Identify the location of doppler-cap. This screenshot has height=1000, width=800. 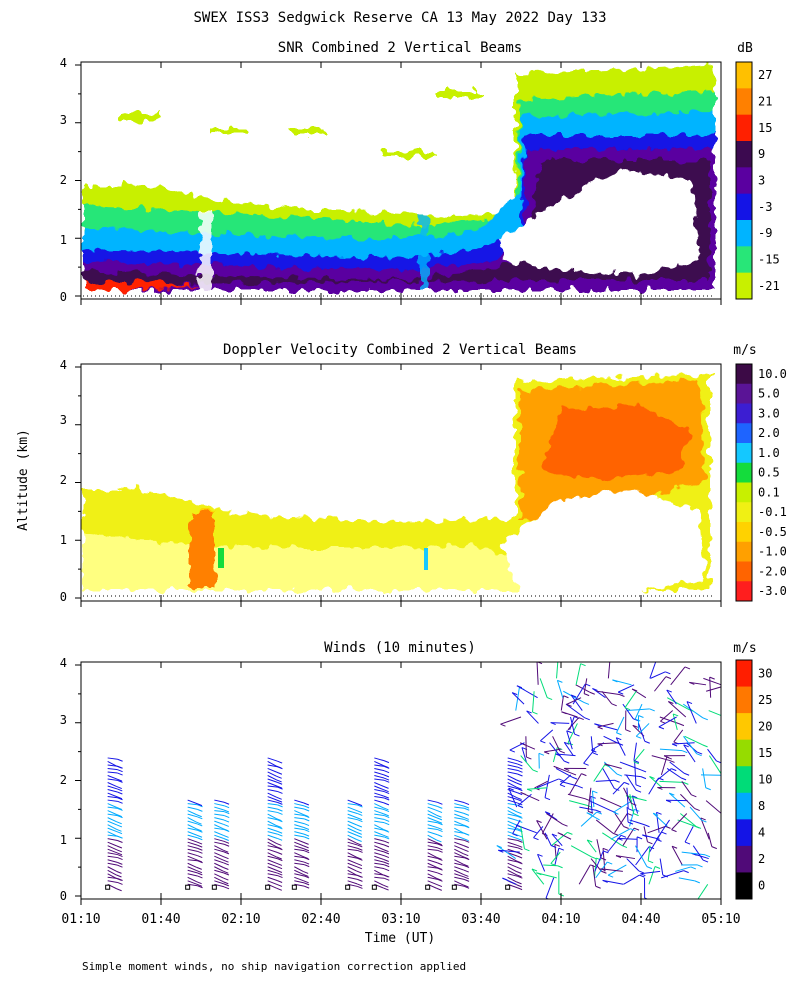
(399, 595).